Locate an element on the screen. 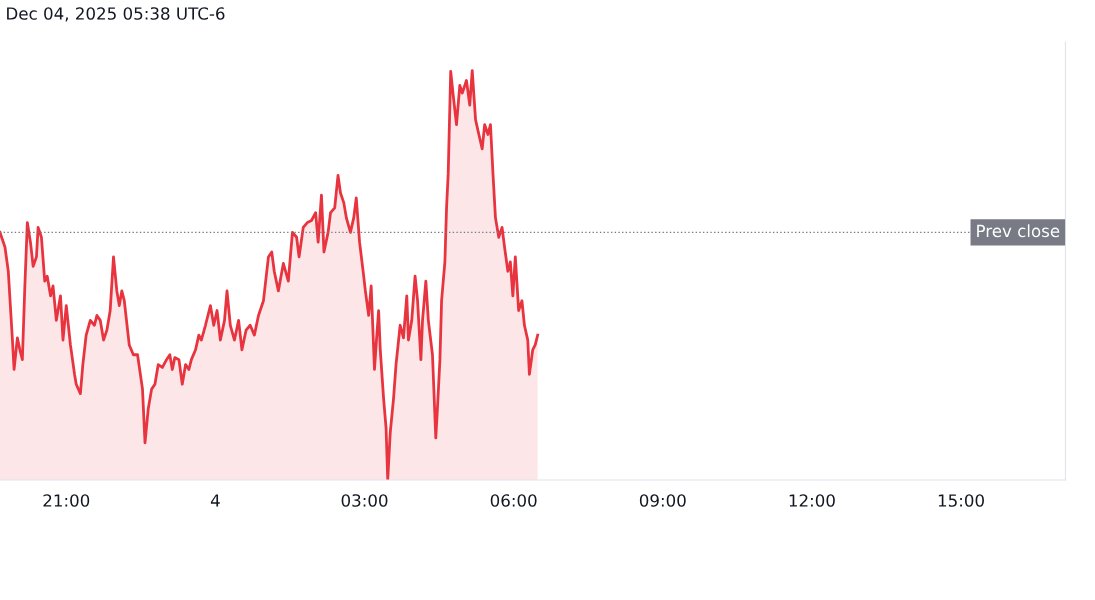 This screenshot has width=1095, height=600. x-tick-label: 4 is located at coordinates (215, 500).